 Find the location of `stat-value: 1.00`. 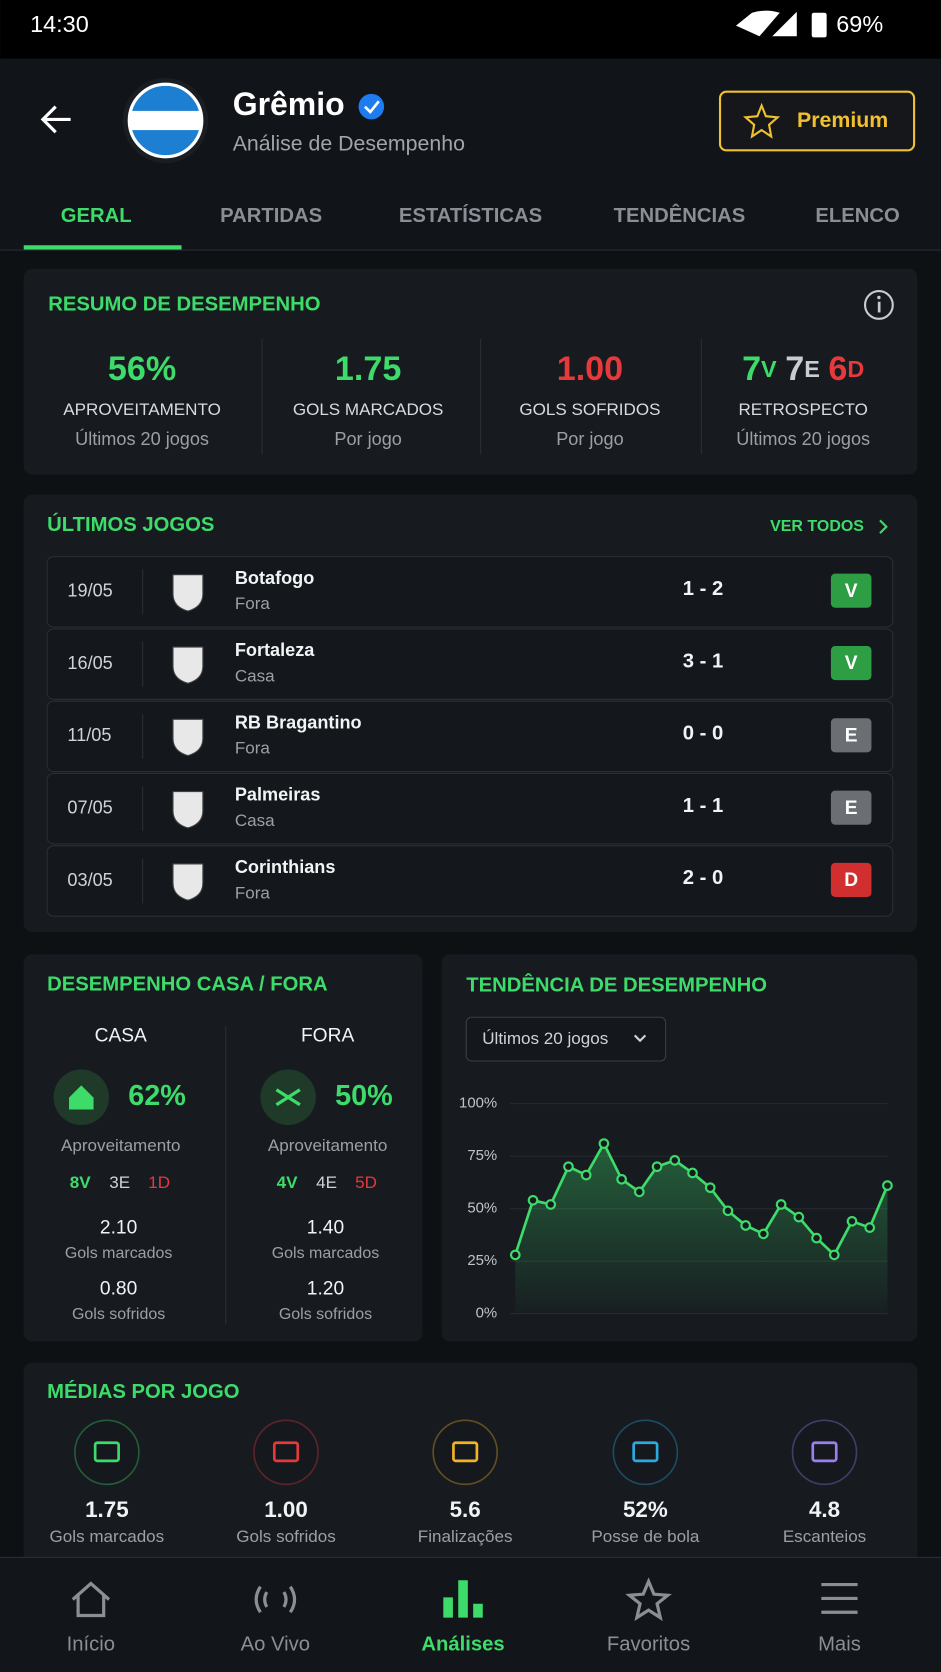

stat-value: 1.00 is located at coordinates (286, 1509).